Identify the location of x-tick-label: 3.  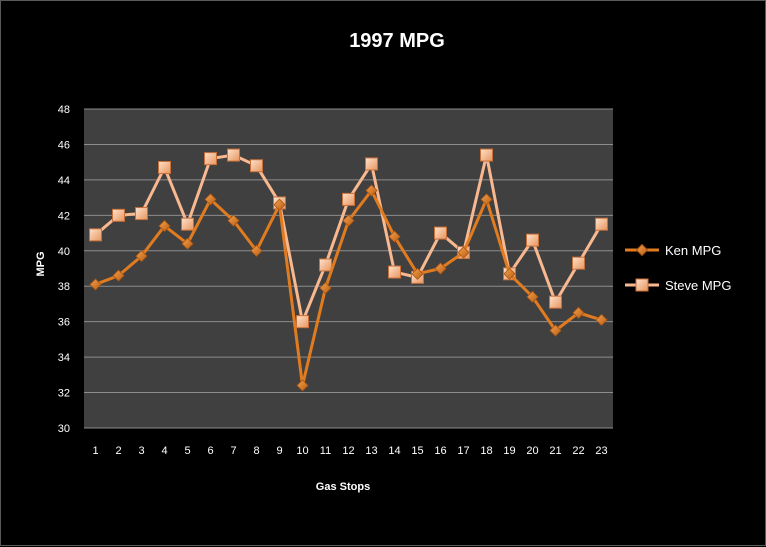
(141, 451).